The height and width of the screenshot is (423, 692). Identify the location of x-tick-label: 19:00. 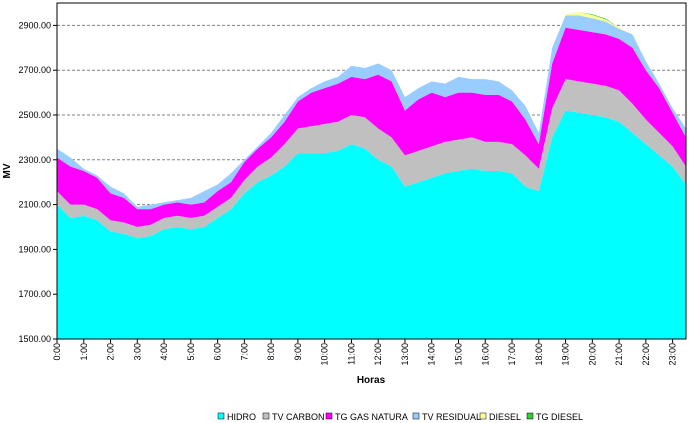
(566, 354).